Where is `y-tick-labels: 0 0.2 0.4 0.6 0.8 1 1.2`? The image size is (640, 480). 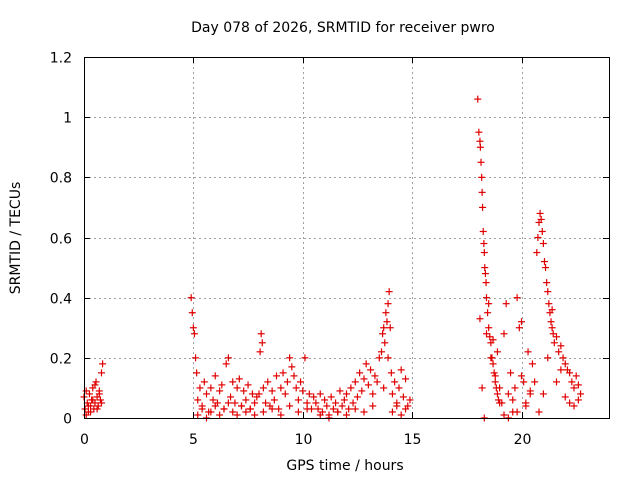 y-tick-labels: 0 0.2 0.4 0.6 0.8 1 1.2 is located at coordinates (61, 239).